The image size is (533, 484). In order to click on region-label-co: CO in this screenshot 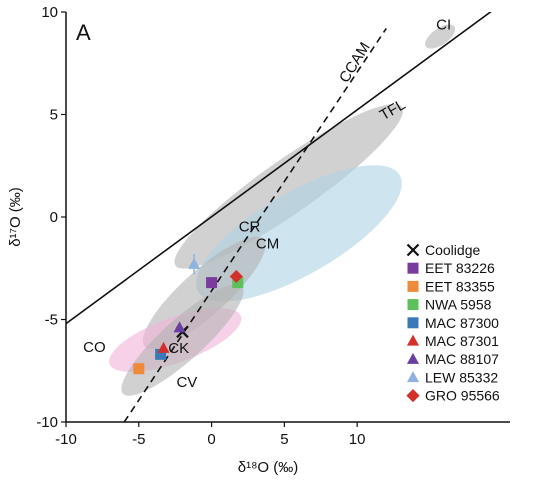, I will do `click(94, 347)`.